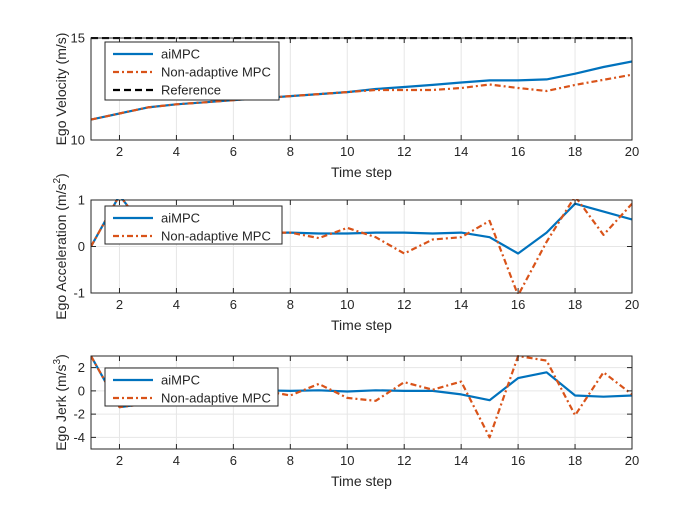  What do you see at coordinates (79, 437) in the screenshot?
I see `y-tick-label: -4` at bounding box center [79, 437].